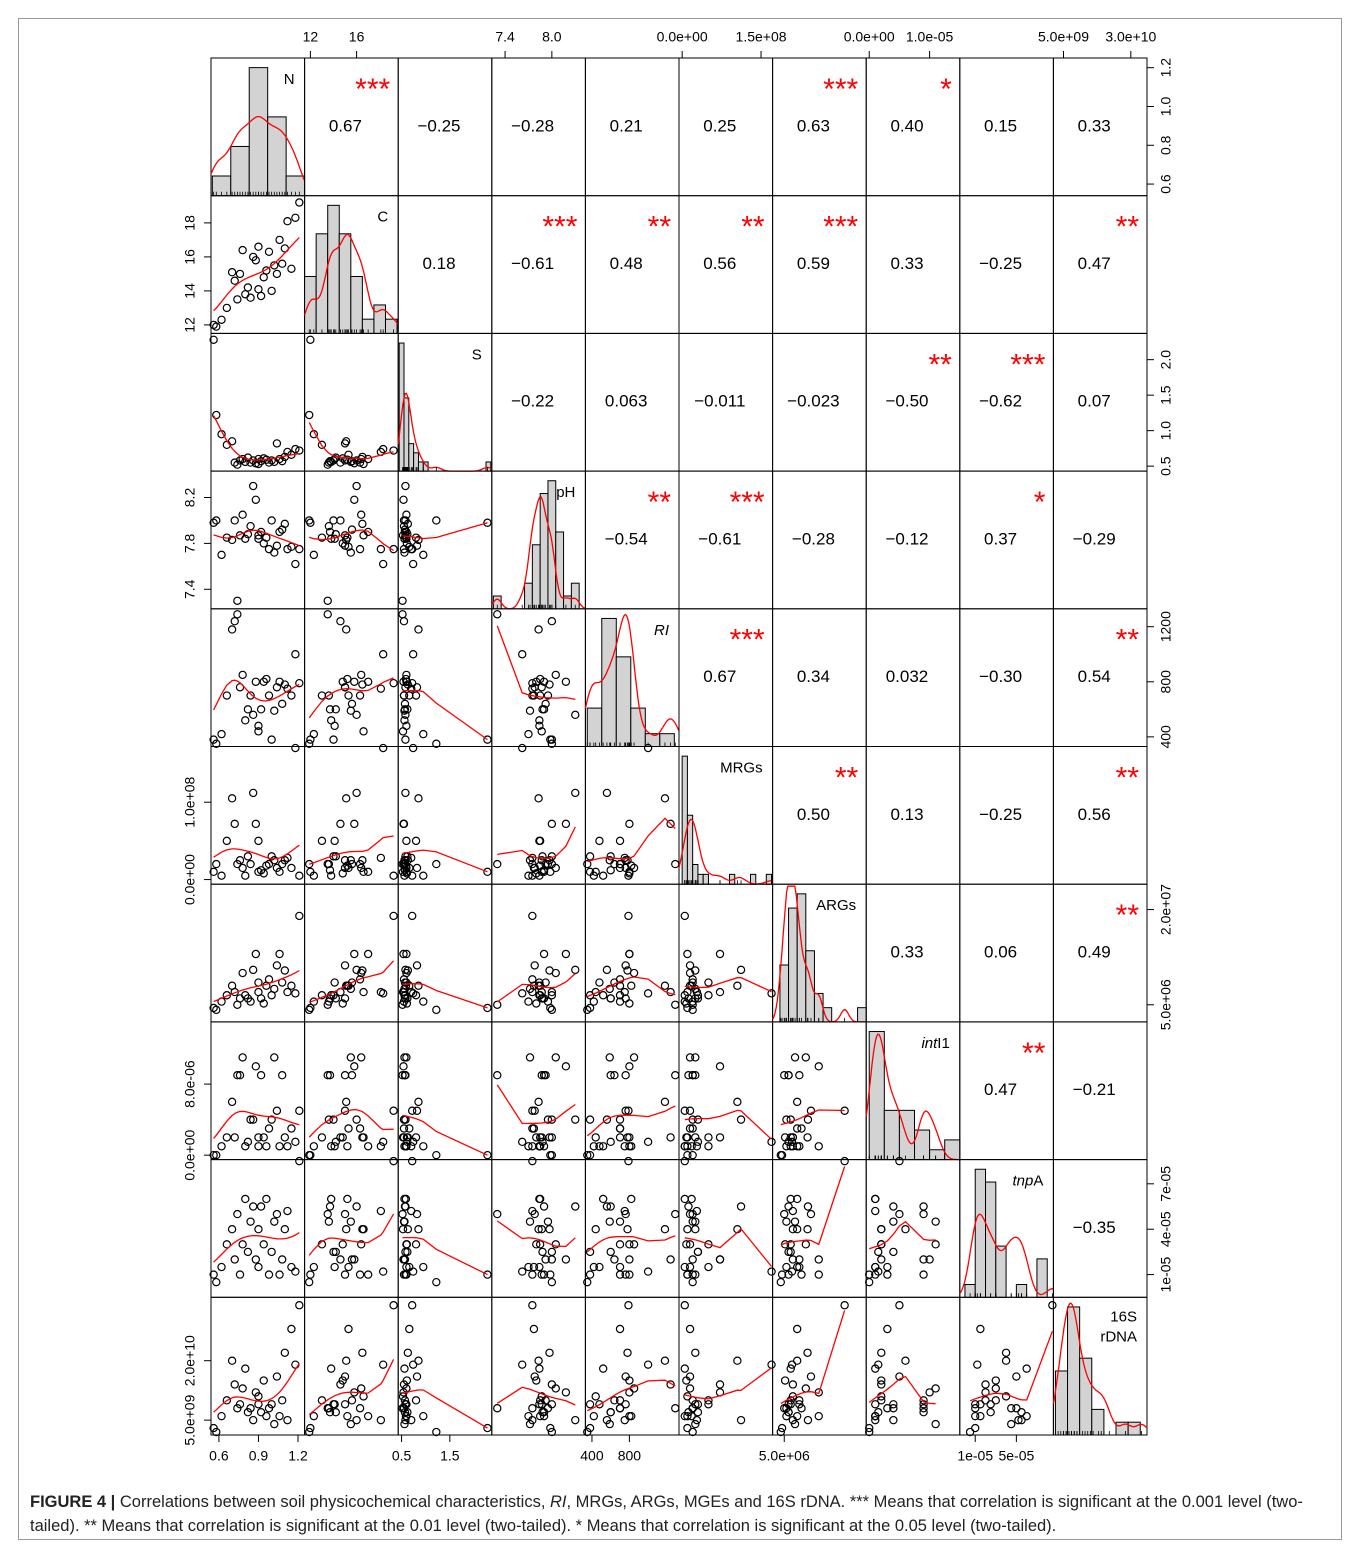  What do you see at coordinates (258, 148) in the screenshot?
I see `density-line` at bounding box center [258, 148].